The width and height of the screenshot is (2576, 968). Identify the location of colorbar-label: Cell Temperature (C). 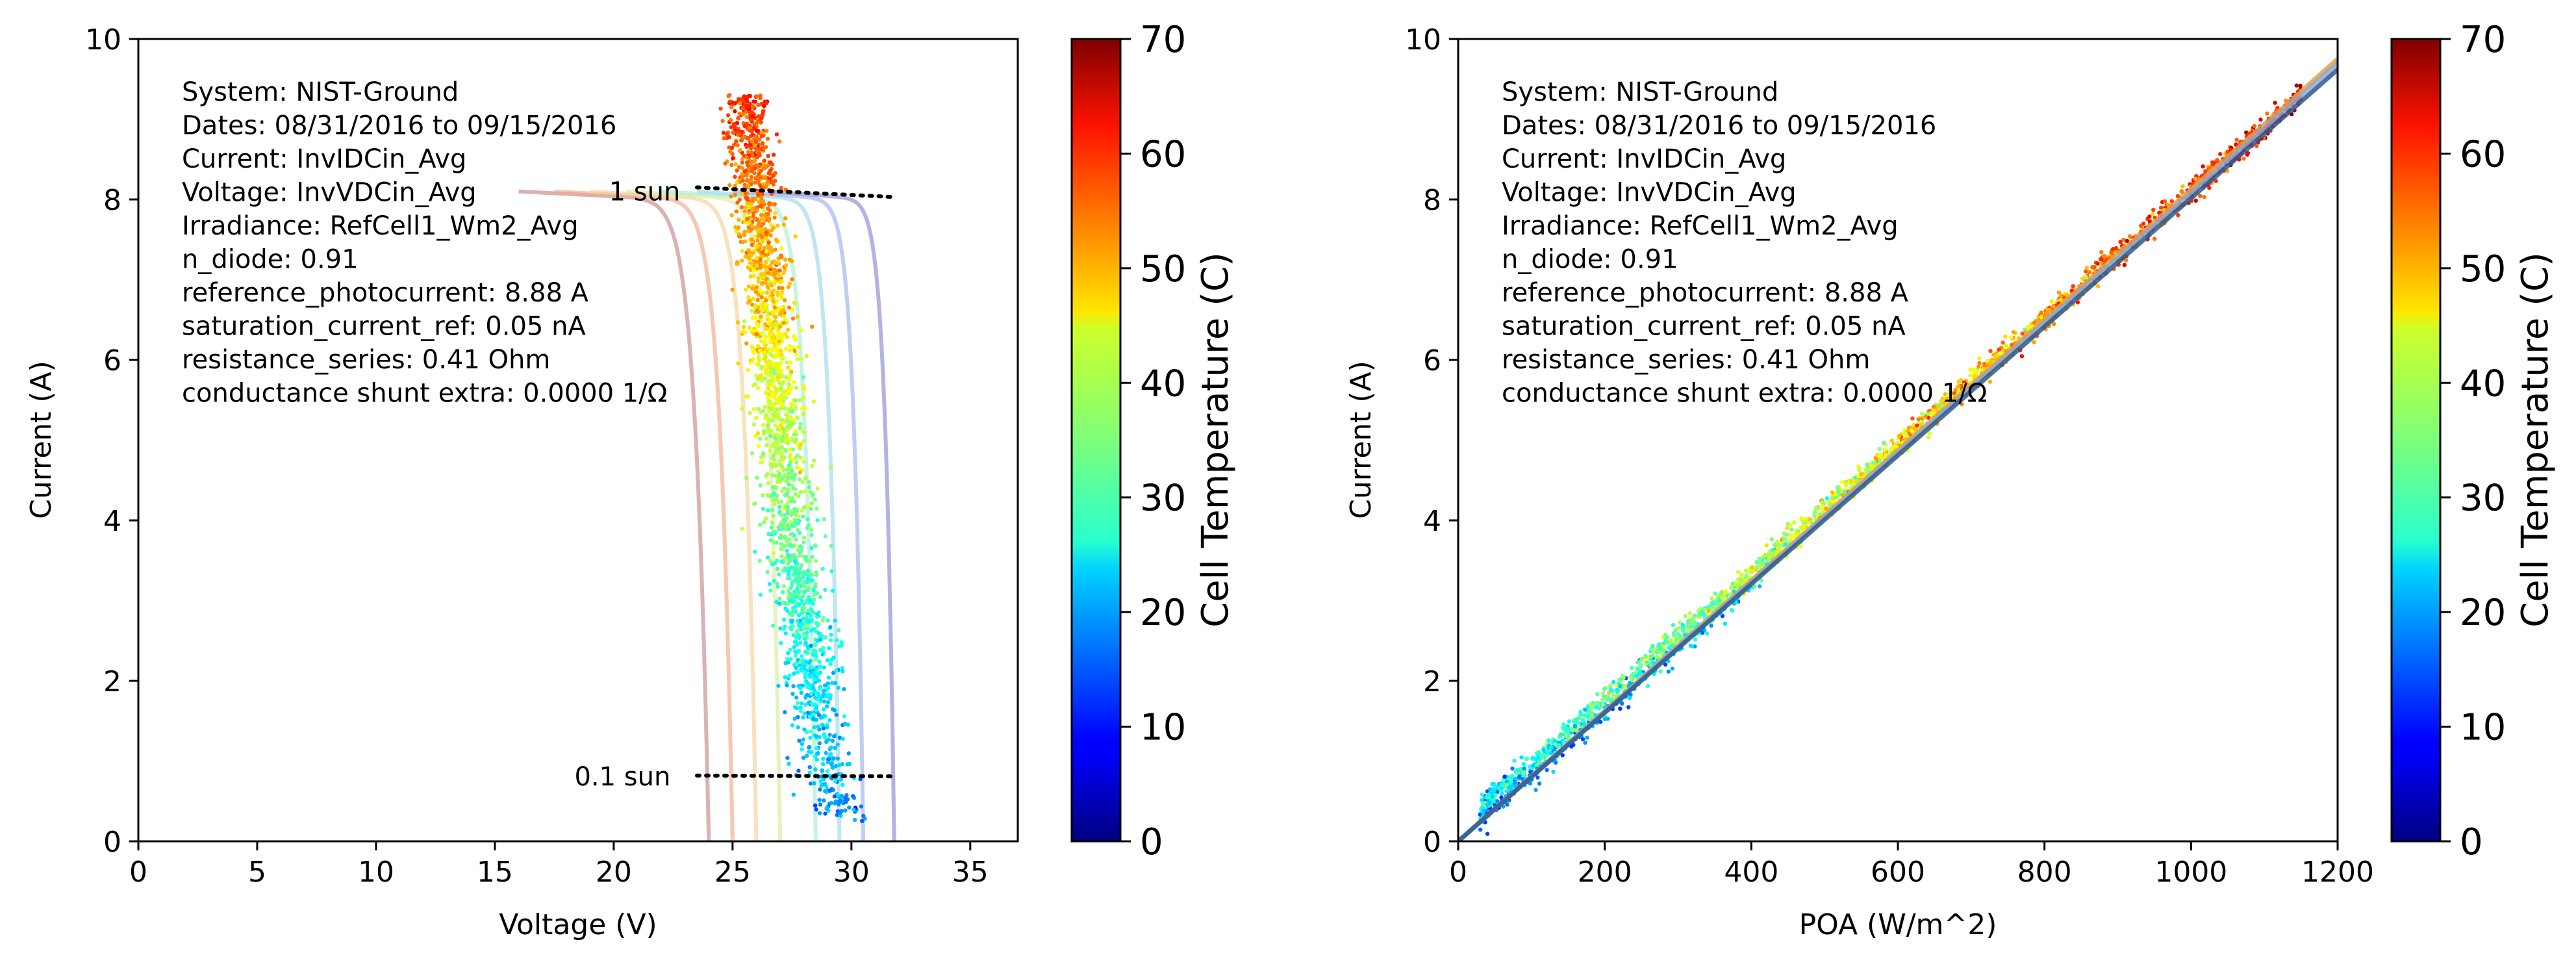
(2535, 440).